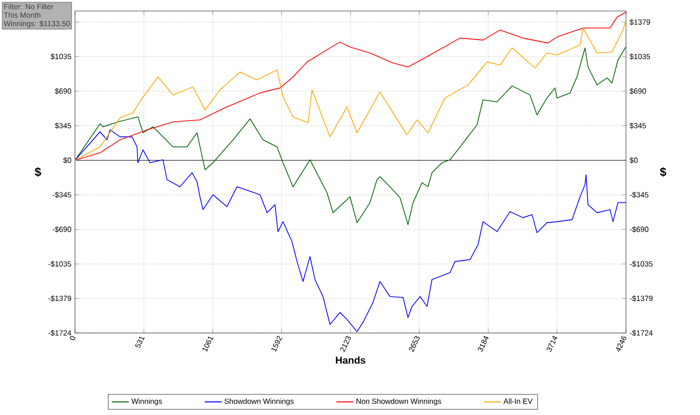 The width and height of the screenshot is (700, 415). I want to click on y-axis-title: $, so click(38, 172).